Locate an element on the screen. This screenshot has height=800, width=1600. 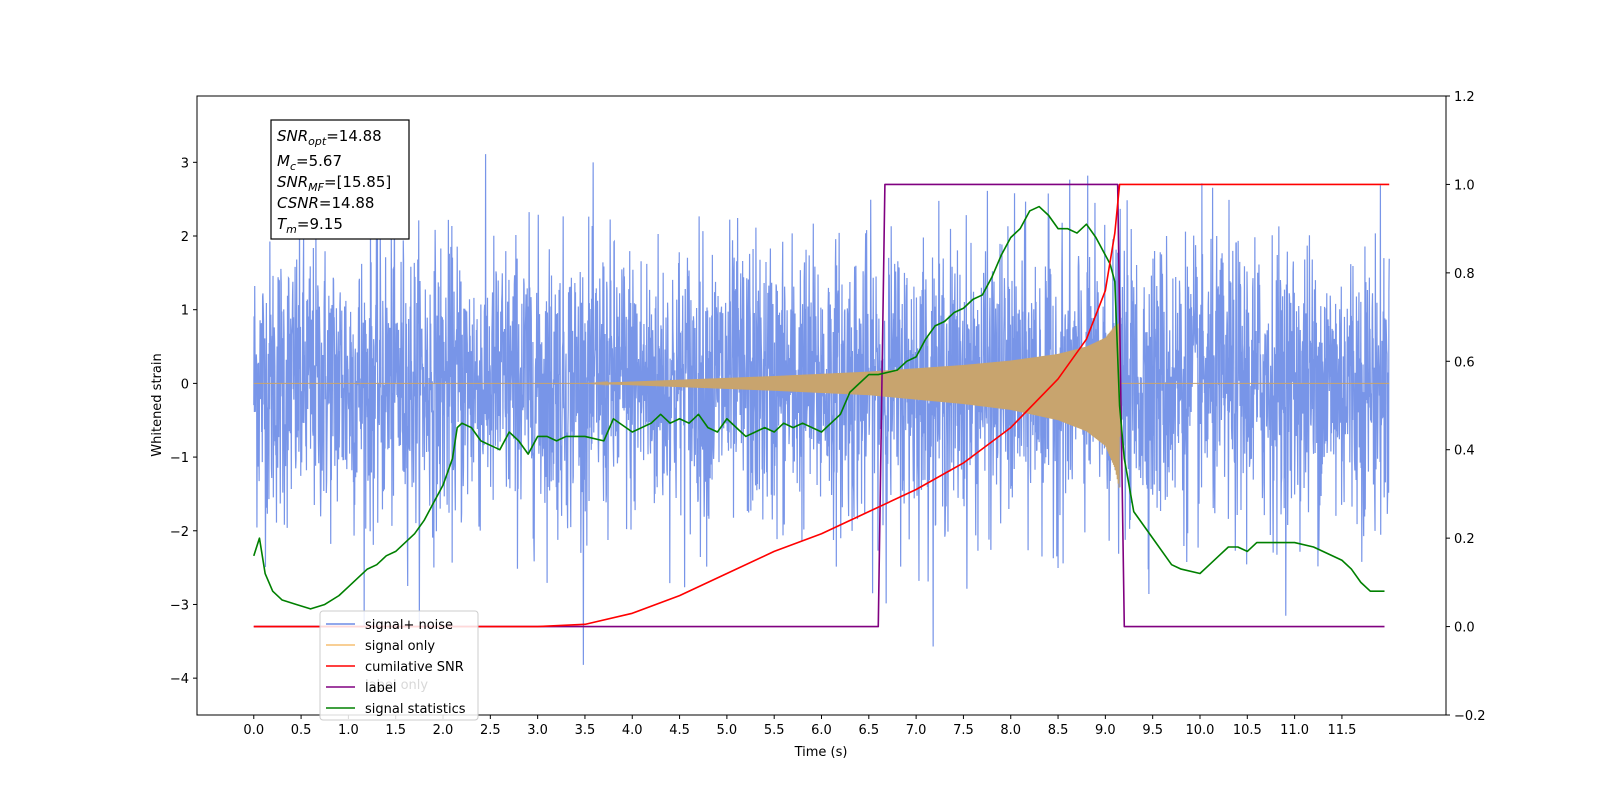
x-tick-label: 8.5 is located at coordinates (1058, 730).